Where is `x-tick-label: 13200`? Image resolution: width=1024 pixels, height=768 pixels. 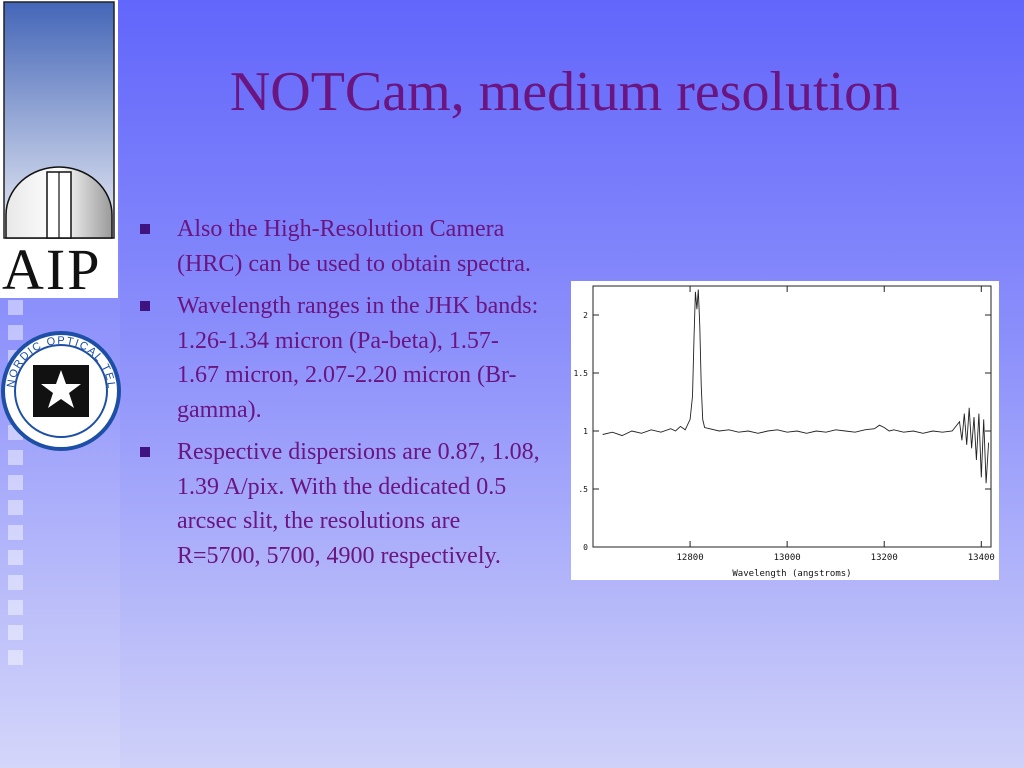 x-tick-label: 13200 is located at coordinates (884, 558).